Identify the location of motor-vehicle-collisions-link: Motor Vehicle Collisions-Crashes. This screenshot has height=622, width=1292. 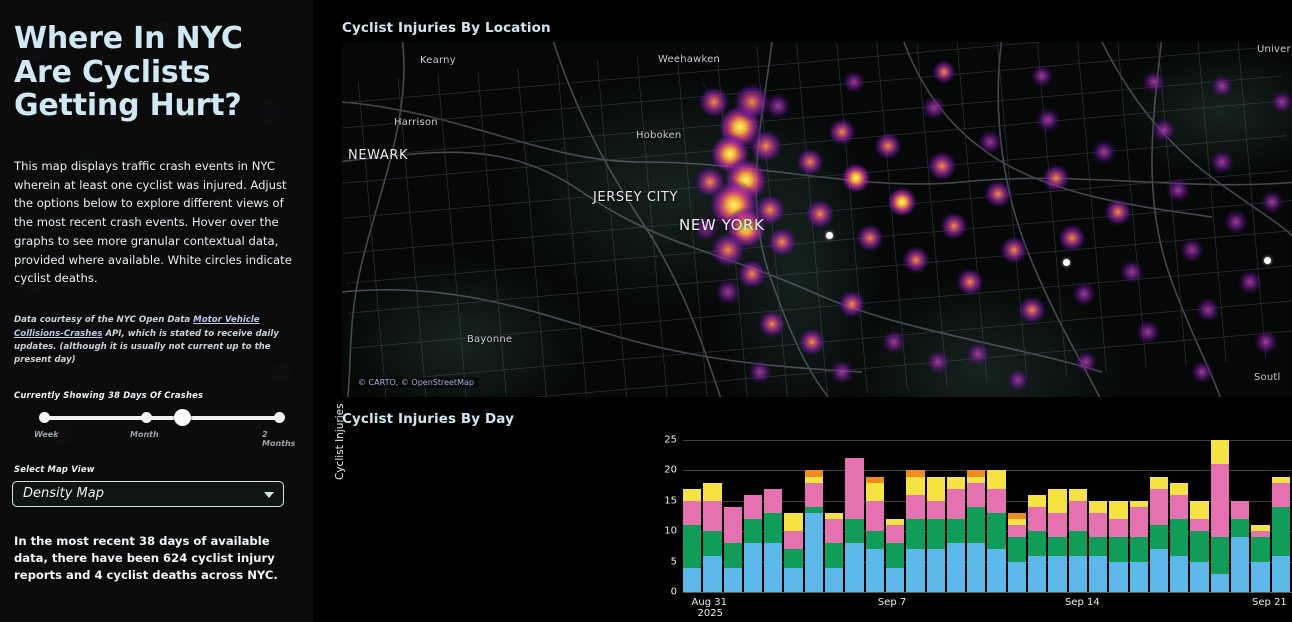
(137, 327).